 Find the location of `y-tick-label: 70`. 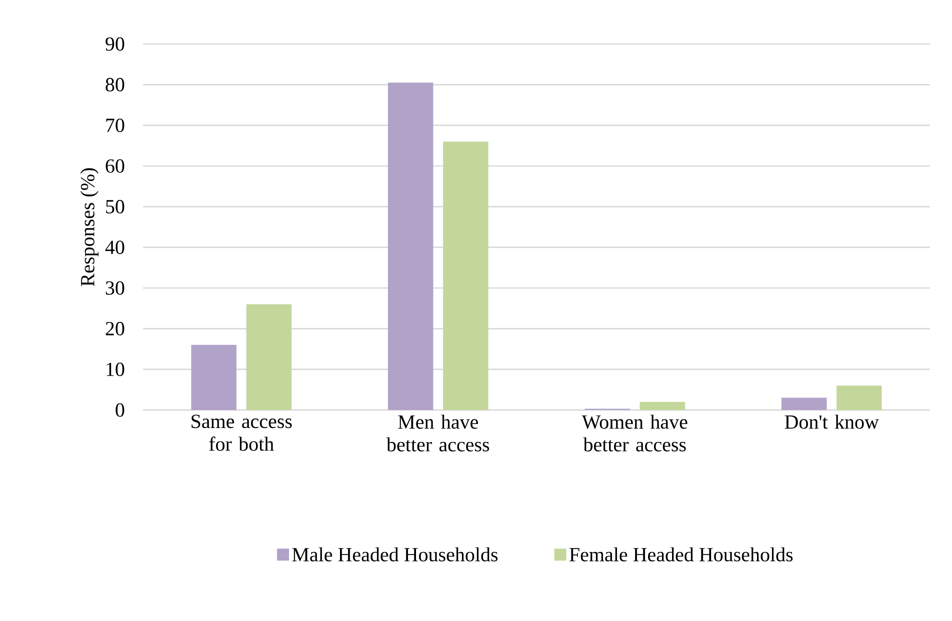

y-tick-label: 70 is located at coordinates (115, 125).